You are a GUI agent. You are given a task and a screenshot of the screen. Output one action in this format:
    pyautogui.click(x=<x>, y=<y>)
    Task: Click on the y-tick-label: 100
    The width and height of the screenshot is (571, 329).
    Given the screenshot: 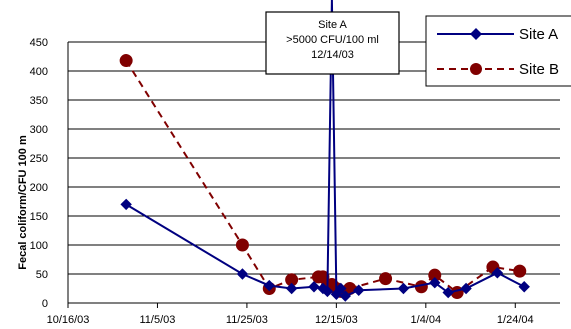 What is the action you would take?
    pyautogui.click(x=39, y=246)
    